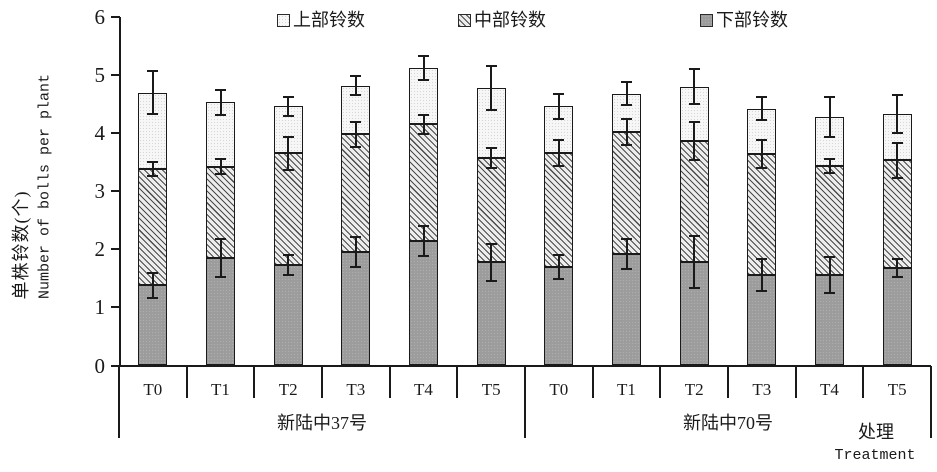 The height and width of the screenshot is (472, 937). I want to click on x-category-label: T4, so click(423, 389).